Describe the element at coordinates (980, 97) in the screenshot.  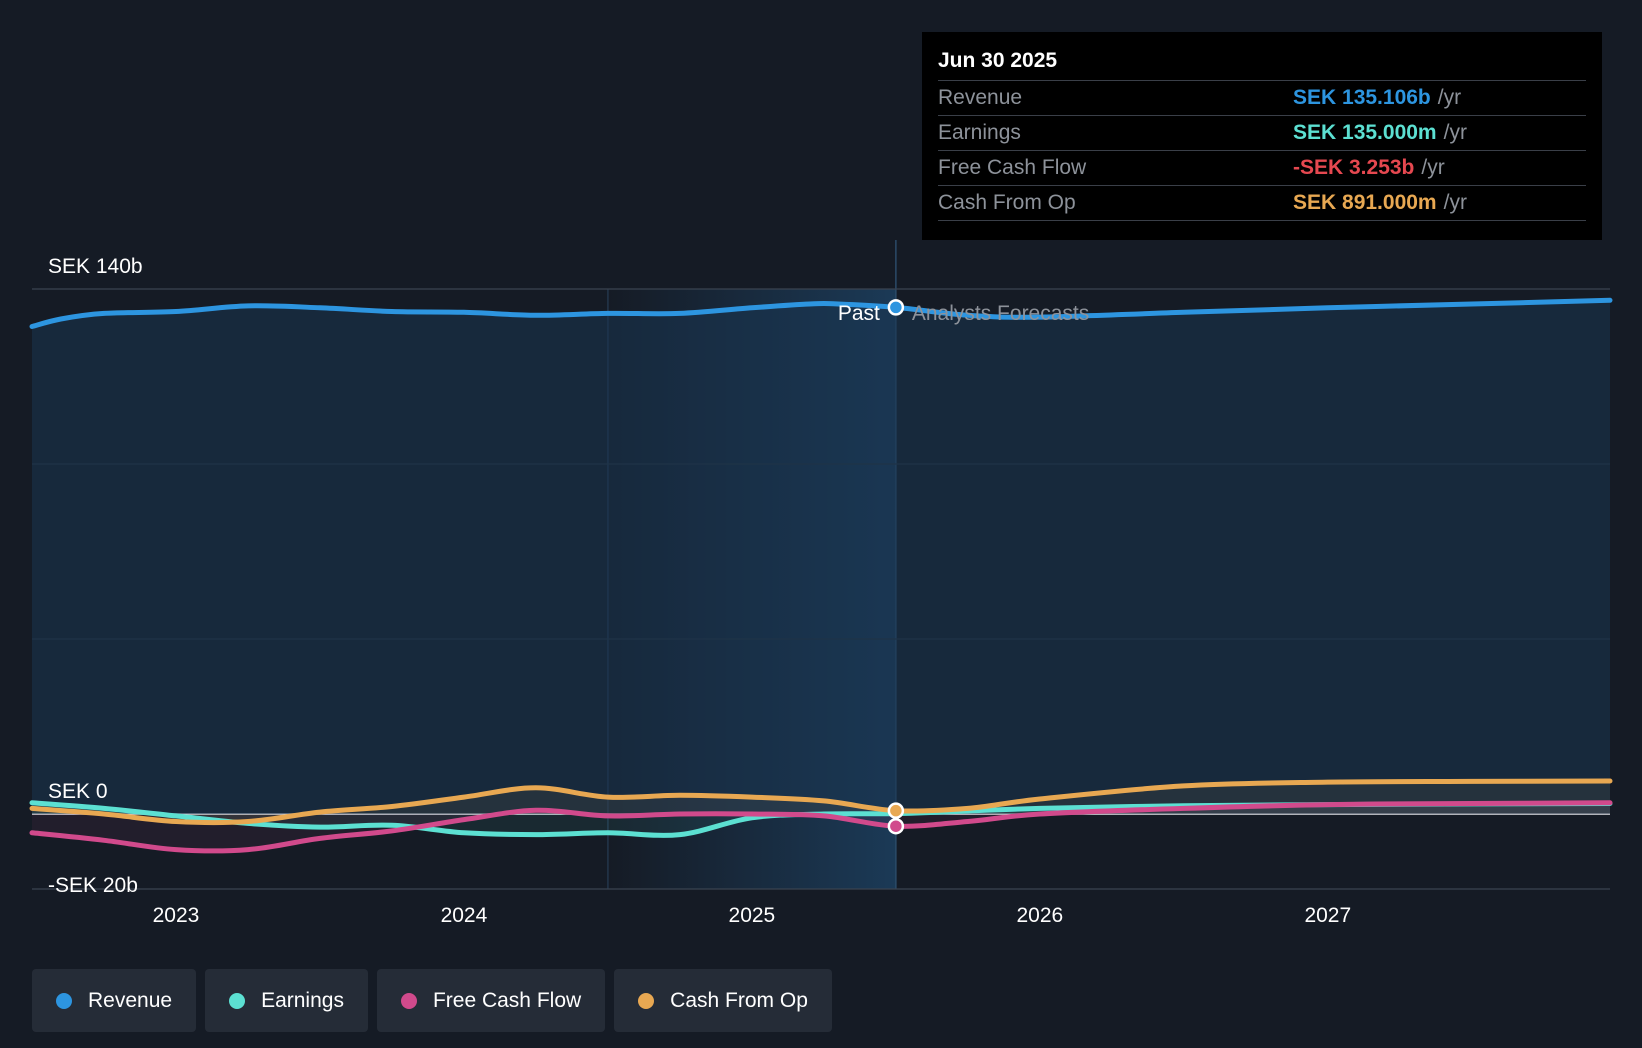
I see `tooltip-label: Revenue` at that location.